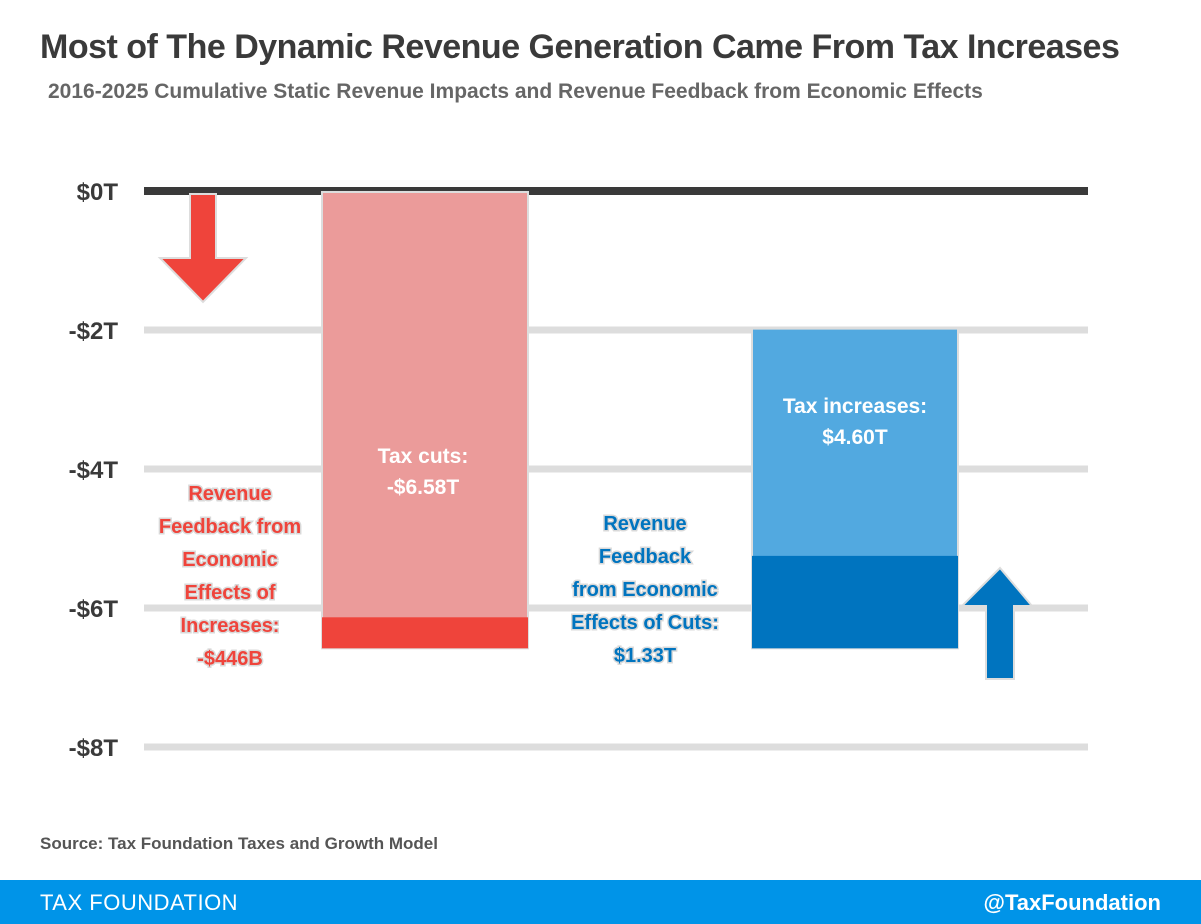 Image resolution: width=1201 pixels, height=924 pixels. I want to click on bar-tax-cuts, so click(425, 420).